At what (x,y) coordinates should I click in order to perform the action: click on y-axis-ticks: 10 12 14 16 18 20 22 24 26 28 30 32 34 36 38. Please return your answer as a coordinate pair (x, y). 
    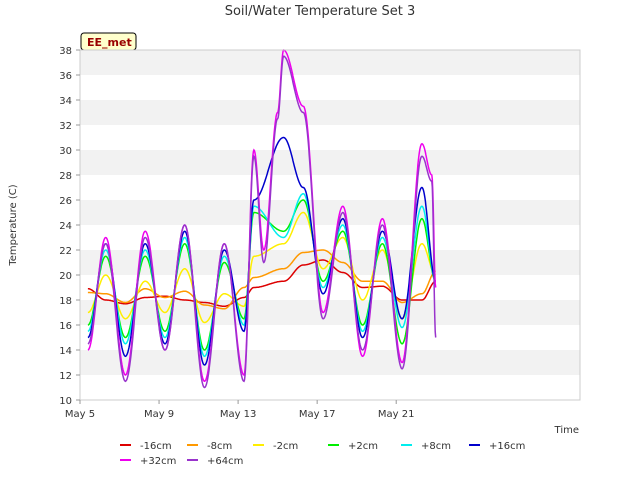
    Looking at the image, I should click on (69, 226).